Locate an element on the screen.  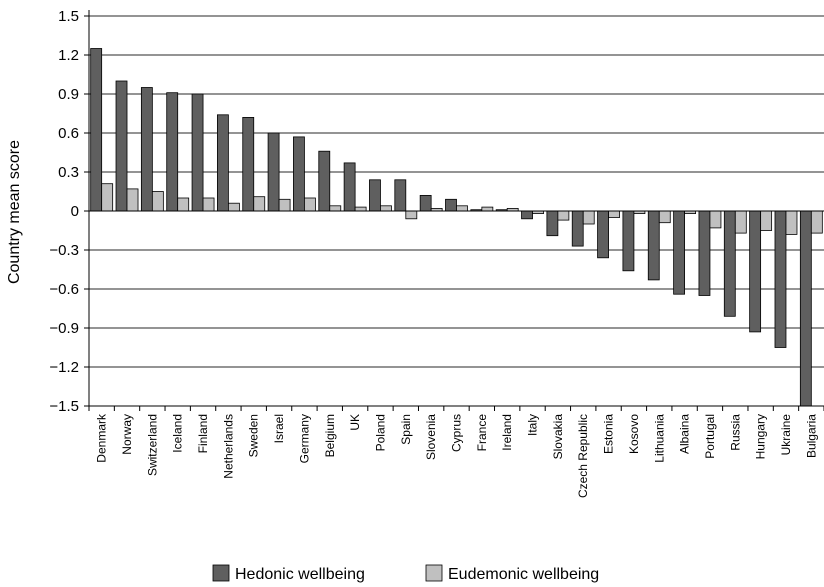
x-tick-label: Switzerland is located at coordinates (152, 445).